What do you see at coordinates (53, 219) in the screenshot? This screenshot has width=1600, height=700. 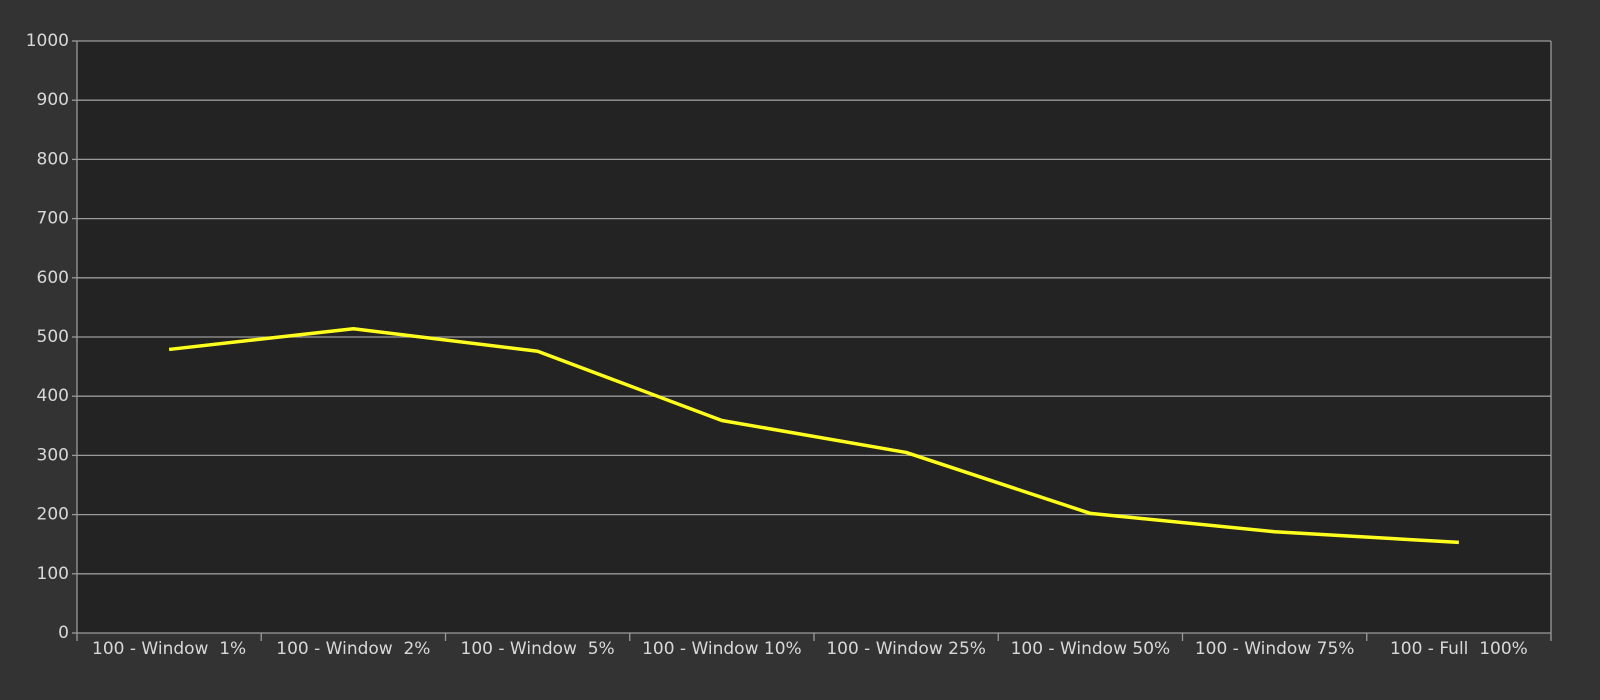 I see `y-tick-label: 700` at bounding box center [53, 219].